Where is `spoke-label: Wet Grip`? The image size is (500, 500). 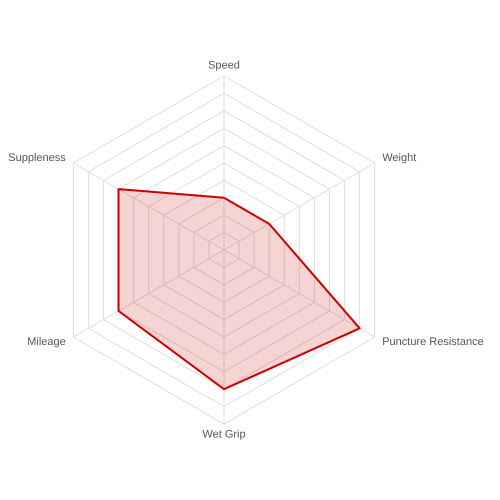 spoke-label: Wet Grip is located at coordinates (224, 434).